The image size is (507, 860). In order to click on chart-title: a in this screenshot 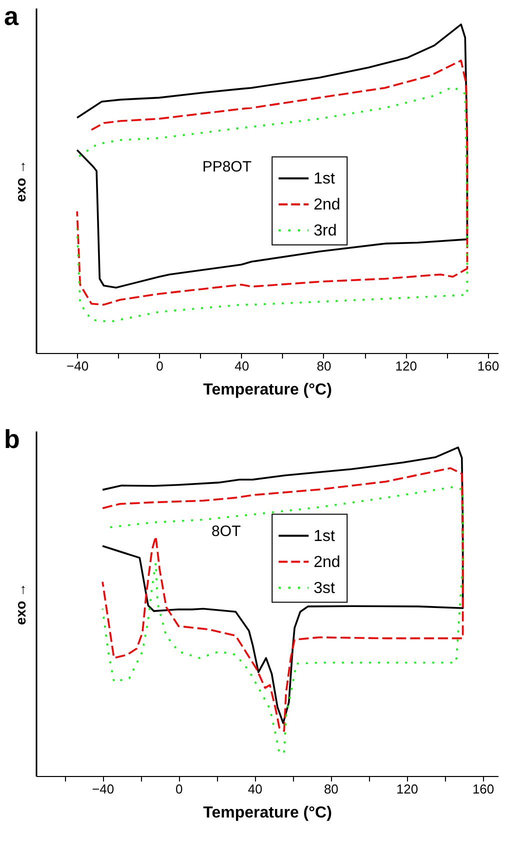, I will do `click(11, 16)`.